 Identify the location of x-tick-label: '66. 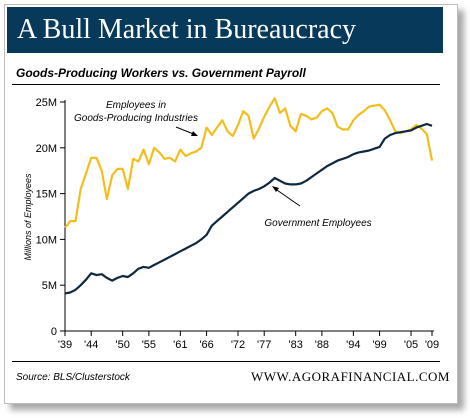
(206, 345).